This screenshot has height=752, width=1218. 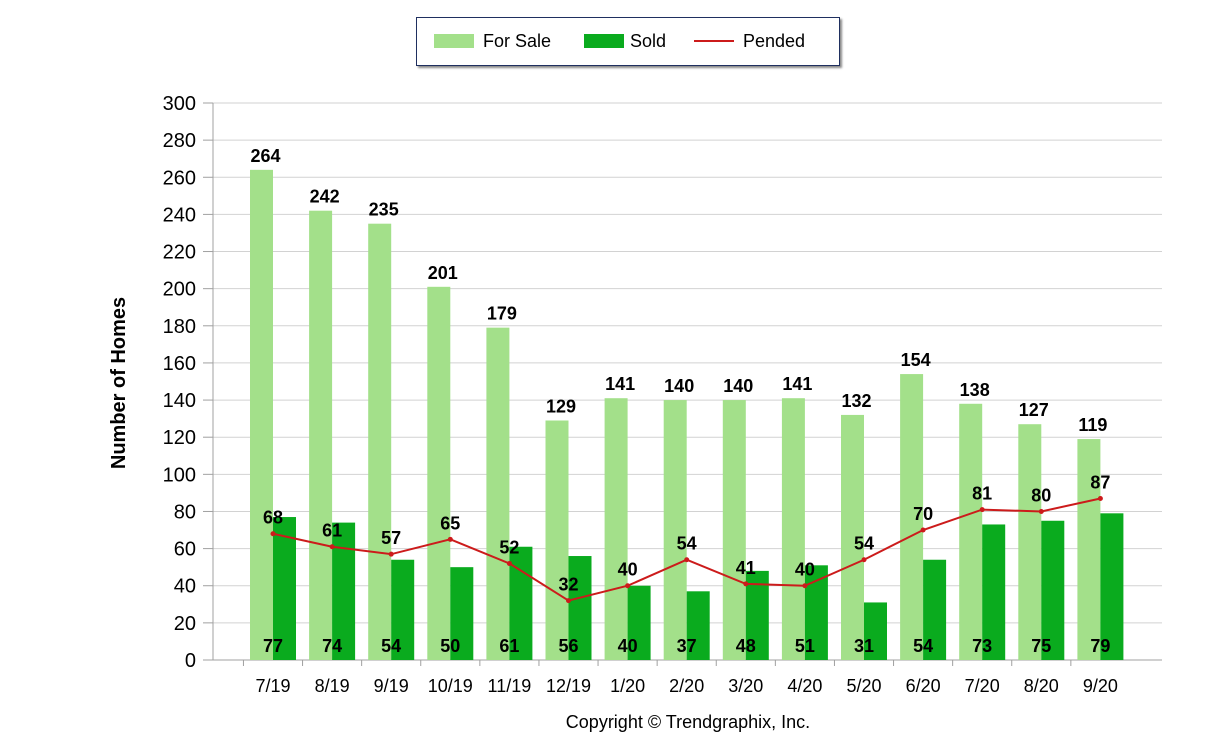 I want to click on label-sold: 61, so click(x=509, y=646).